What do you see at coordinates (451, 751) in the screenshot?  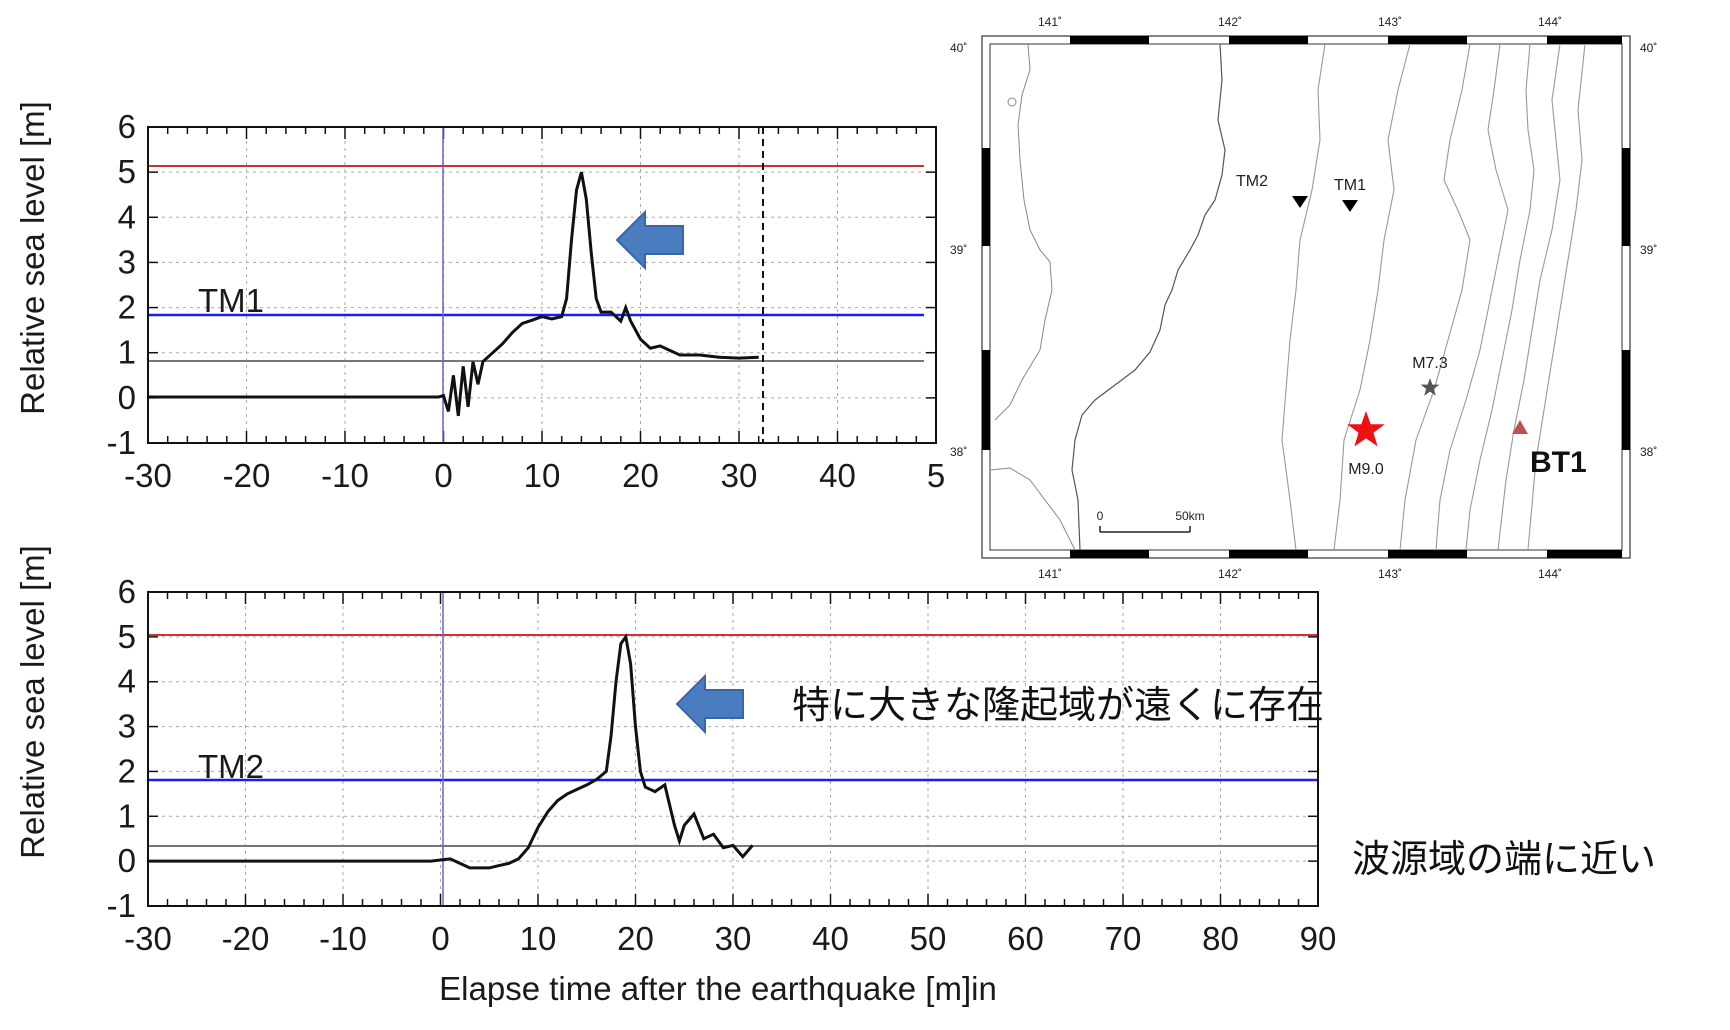 I see `series-line-tm2` at bounding box center [451, 751].